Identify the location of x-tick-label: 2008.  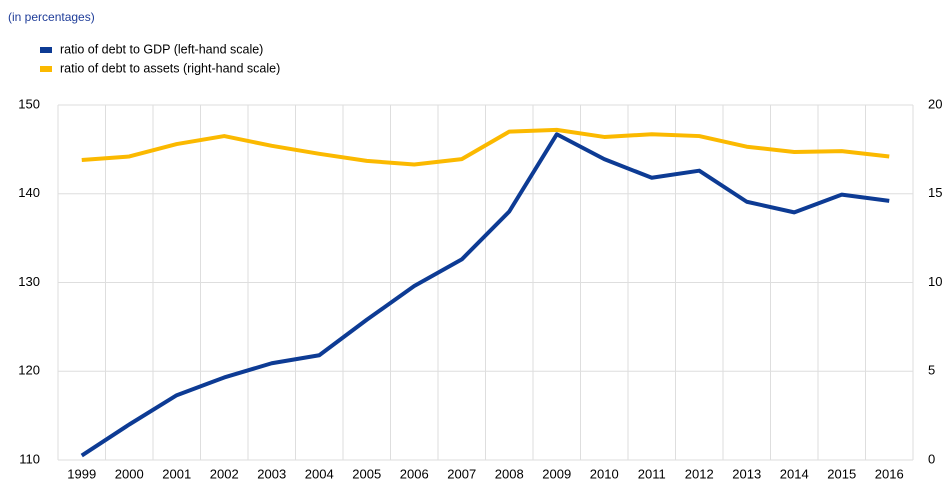
(509, 473).